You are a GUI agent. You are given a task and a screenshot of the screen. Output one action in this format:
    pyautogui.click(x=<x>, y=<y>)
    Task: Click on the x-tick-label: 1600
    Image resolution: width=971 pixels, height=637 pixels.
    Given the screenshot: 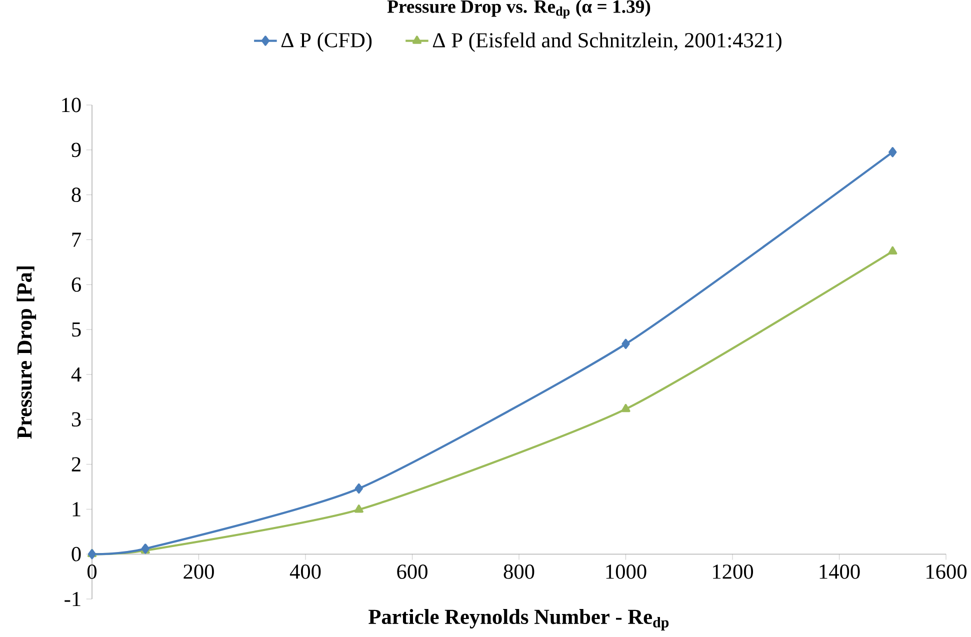 What is the action you would take?
    pyautogui.click(x=946, y=571)
    